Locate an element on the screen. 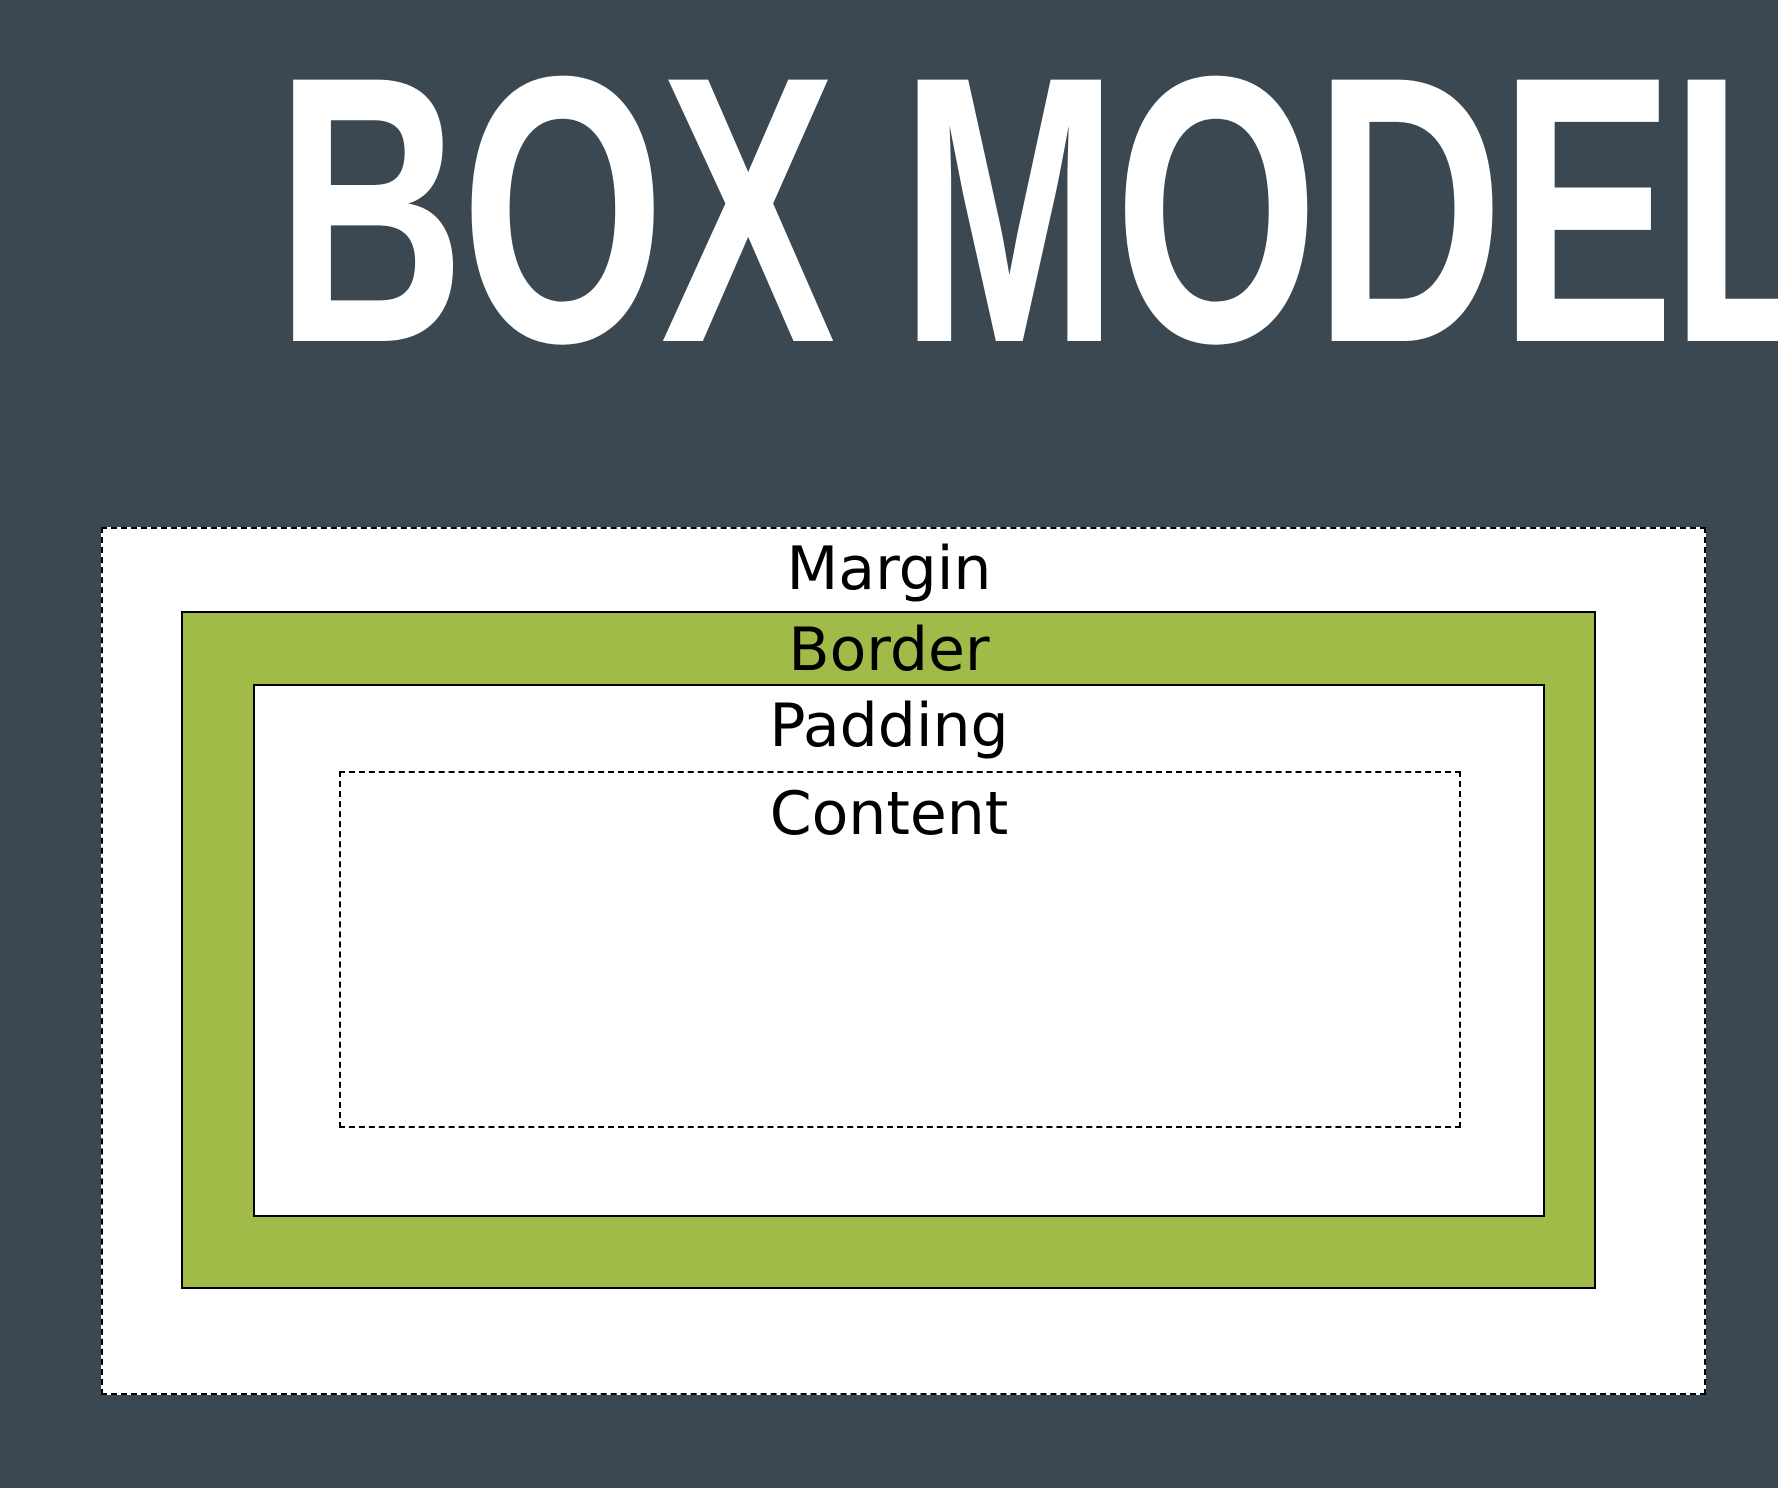 This screenshot has width=1778, height=1488. content-label: Content is located at coordinates (889, 814).